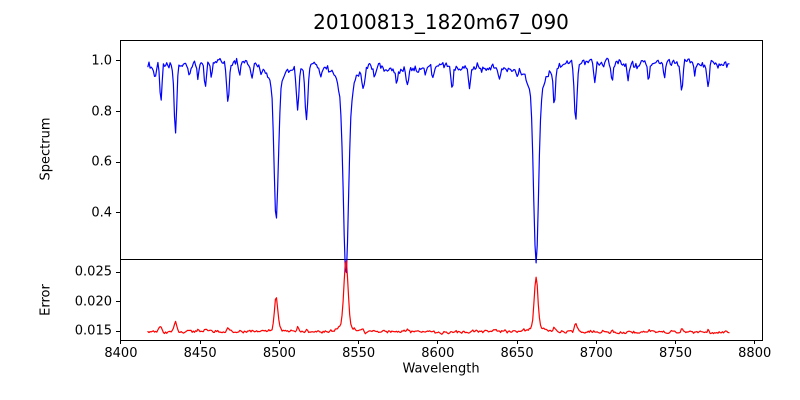  I want to click on y-tick-label: 0.8, so click(101, 112).